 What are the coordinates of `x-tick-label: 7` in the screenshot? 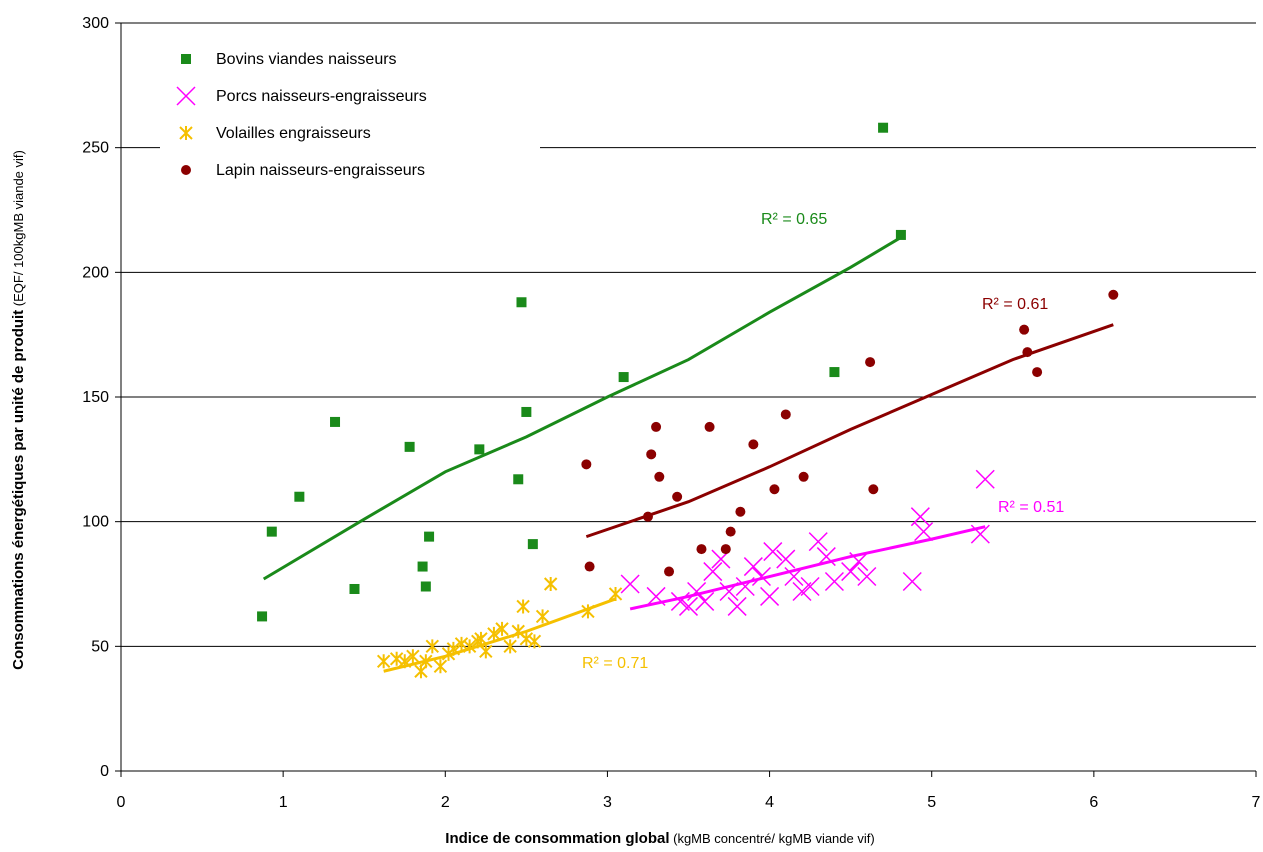 It's located at (1256, 802).